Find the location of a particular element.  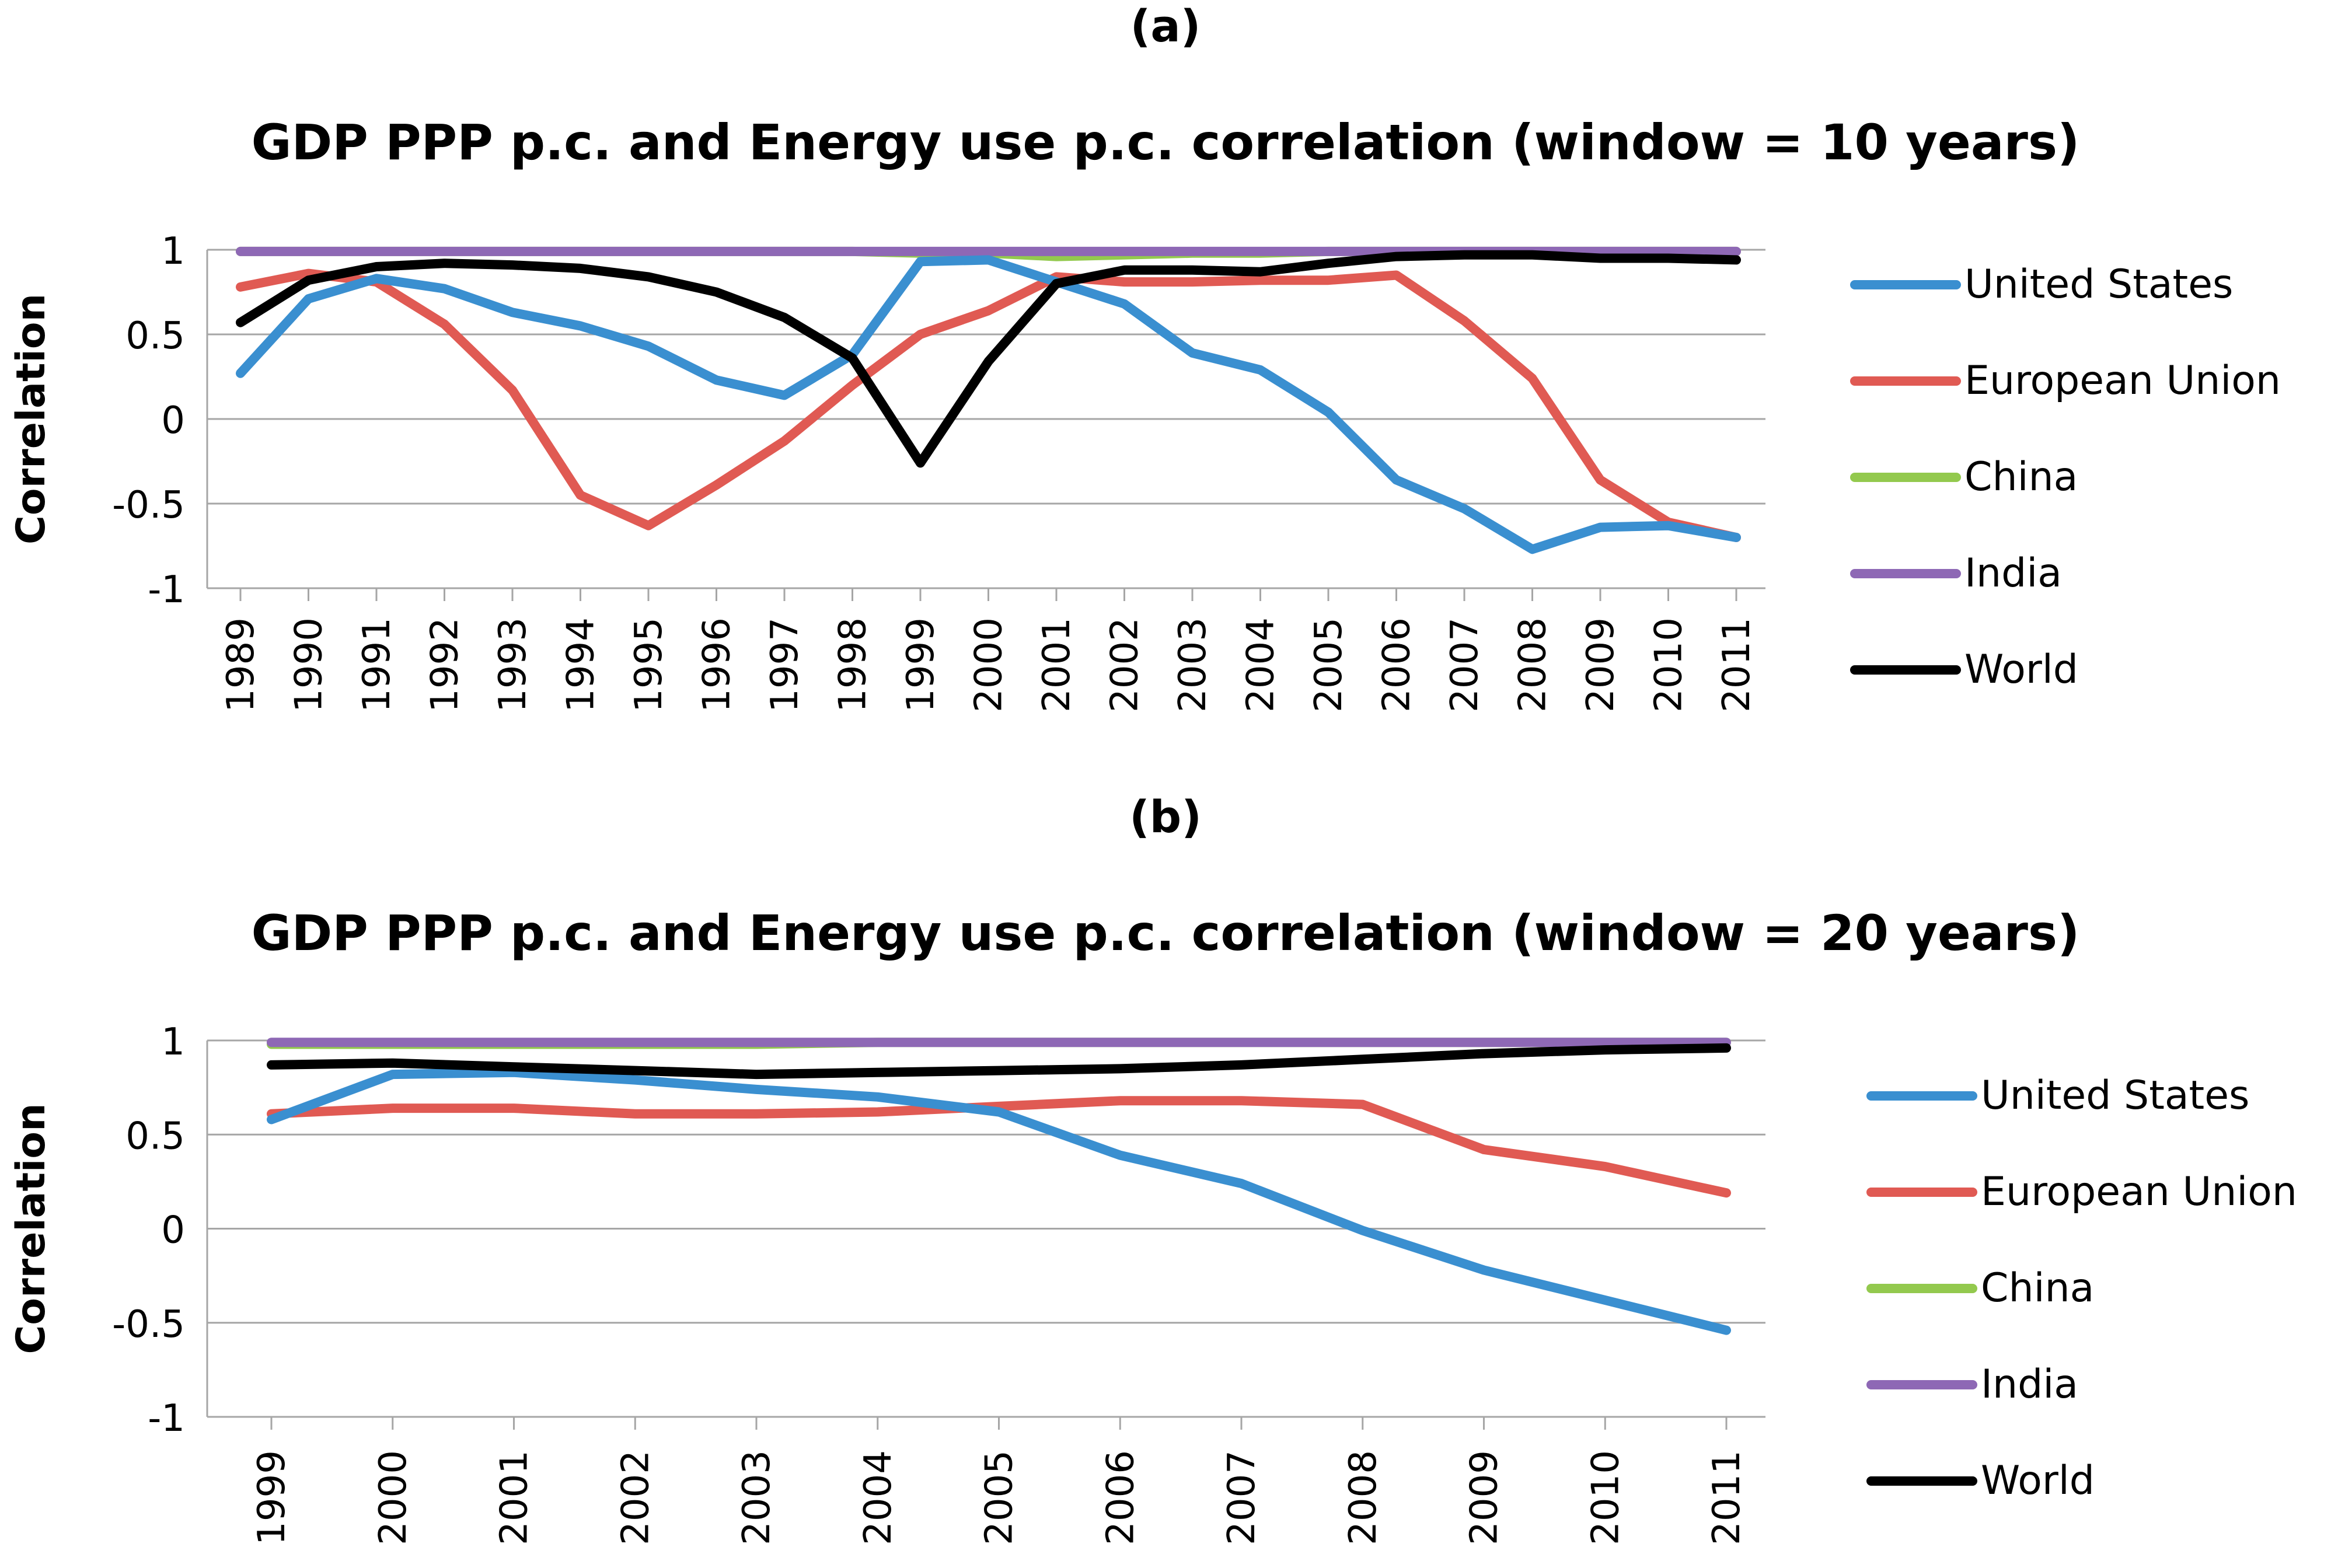

panel-a-letter: (a) is located at coordinates (1165, 26).